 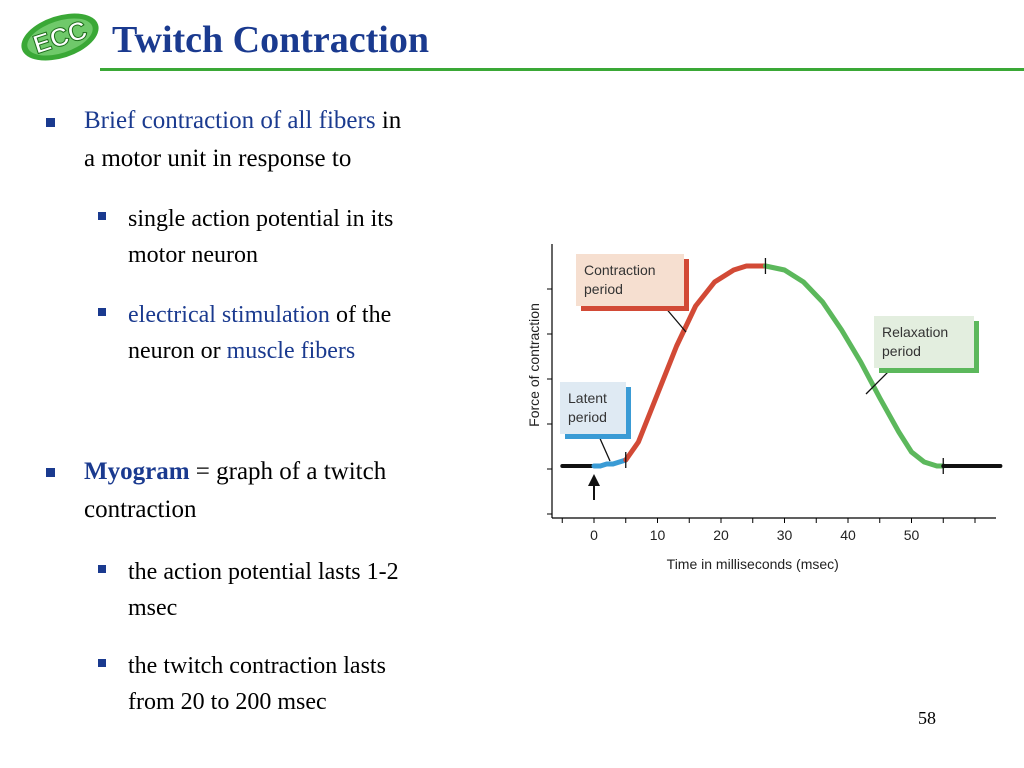 I want to click on relaxation-label-text: Relaxation, so click(x=915, y=332).